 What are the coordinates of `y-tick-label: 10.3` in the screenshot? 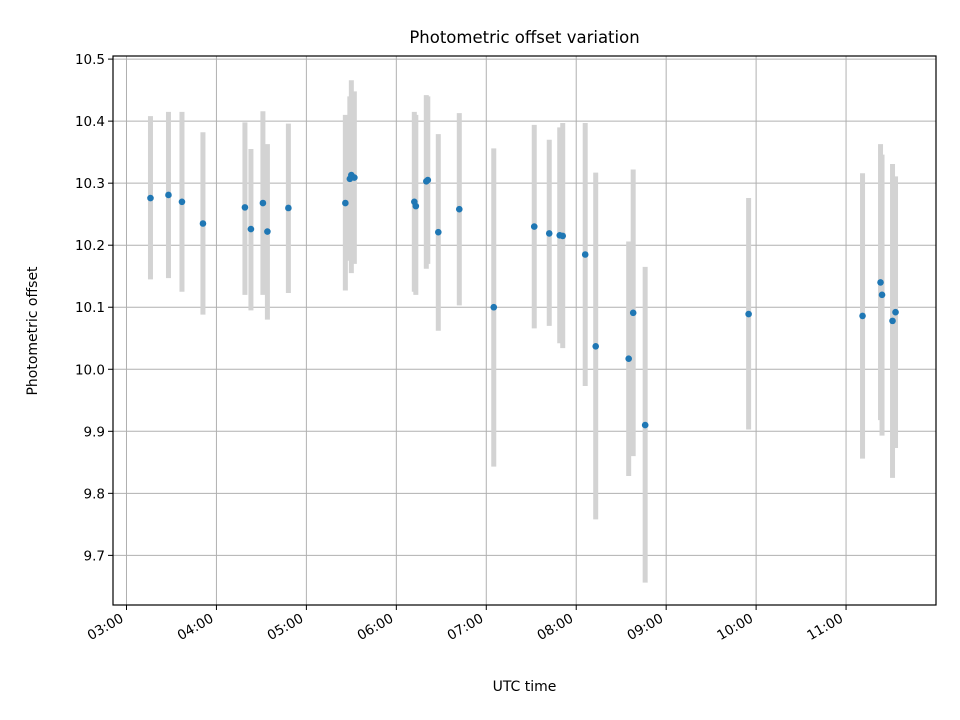 It's located at (90, 184).